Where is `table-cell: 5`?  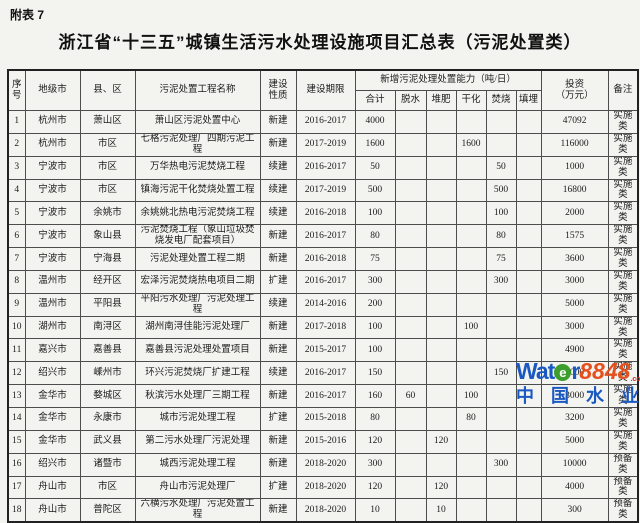 table-cell: 5 is located at coordinates (16, 213).